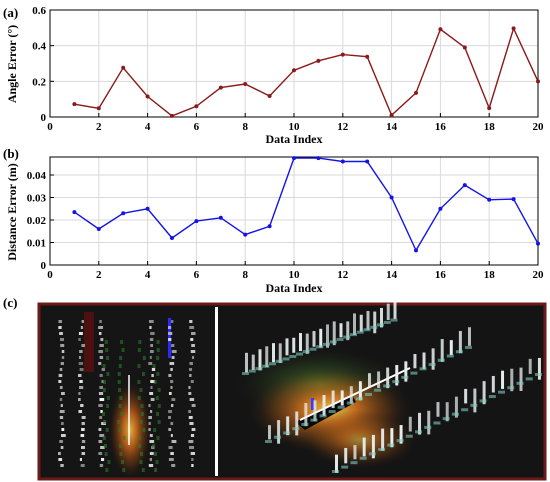 The height and width of the screenshot is (482, 550). I want to click on angle-xtick-label: 2, so click(99, 127).